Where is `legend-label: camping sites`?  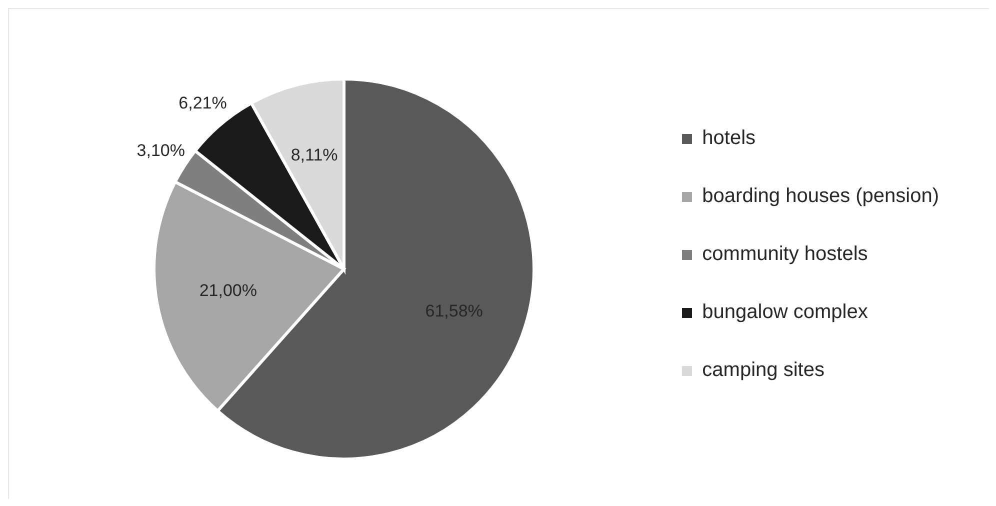 legend-label: camping sites is located at coordinates (763, 370).